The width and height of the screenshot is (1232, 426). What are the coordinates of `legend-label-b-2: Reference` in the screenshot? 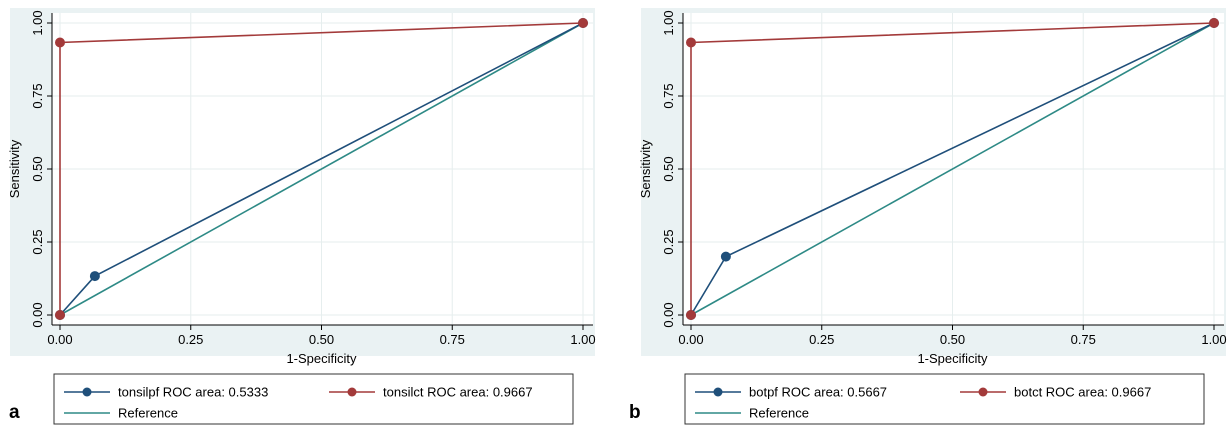 It's located at (779, 413).